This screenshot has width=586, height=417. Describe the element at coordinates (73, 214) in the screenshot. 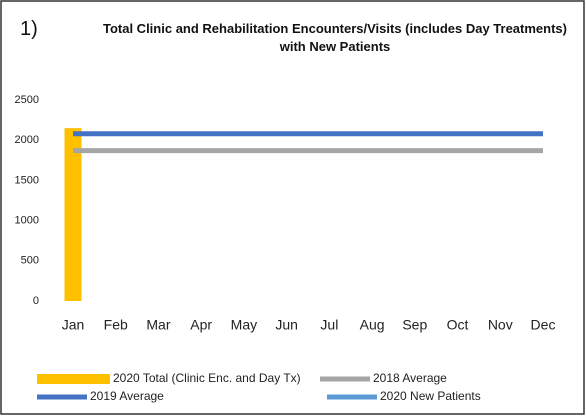

I see `bar` at that location.